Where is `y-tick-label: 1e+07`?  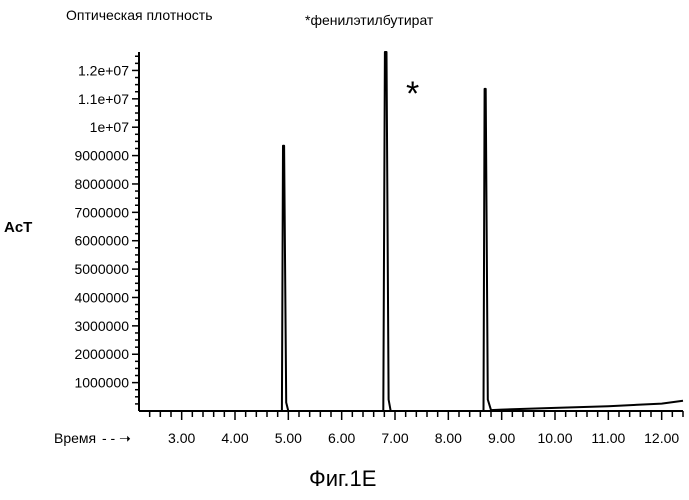
y-tick-label: 1e+07 is located at coordinates (110, 127).